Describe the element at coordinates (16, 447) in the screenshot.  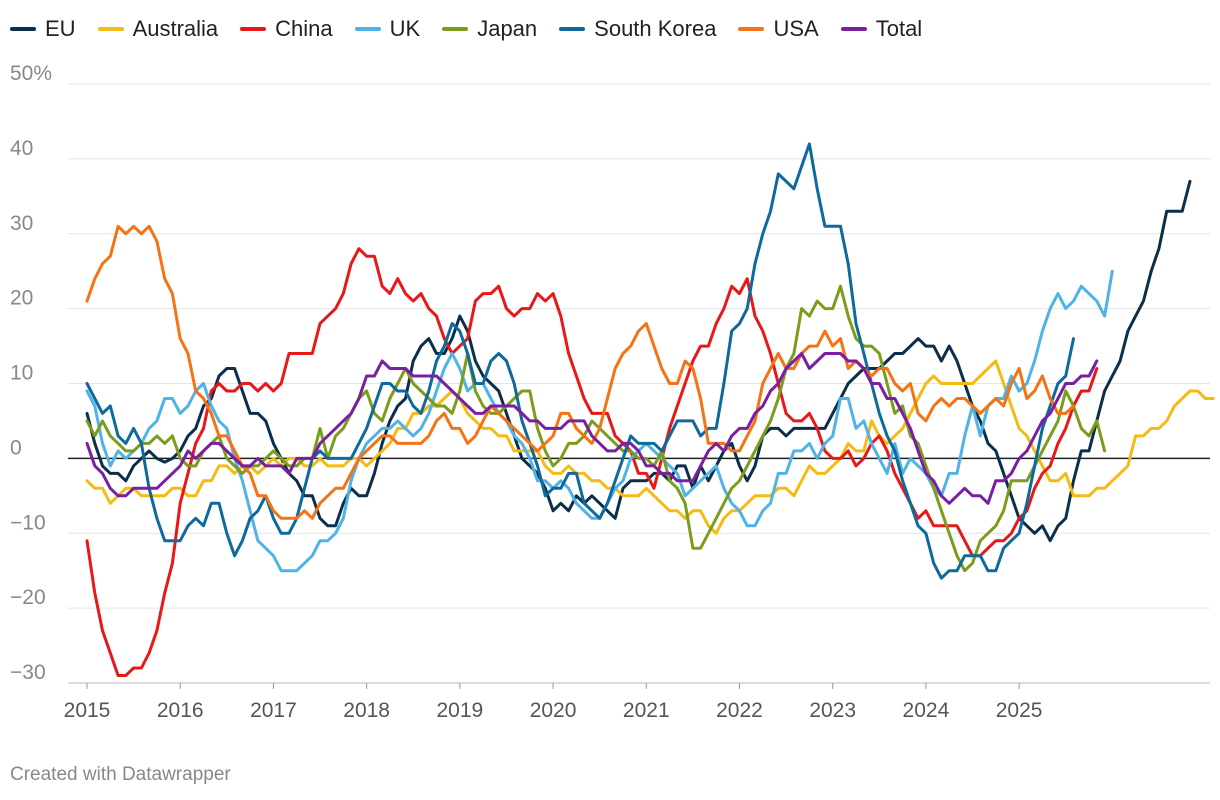
I see `y-tick-label: 0` at that location.